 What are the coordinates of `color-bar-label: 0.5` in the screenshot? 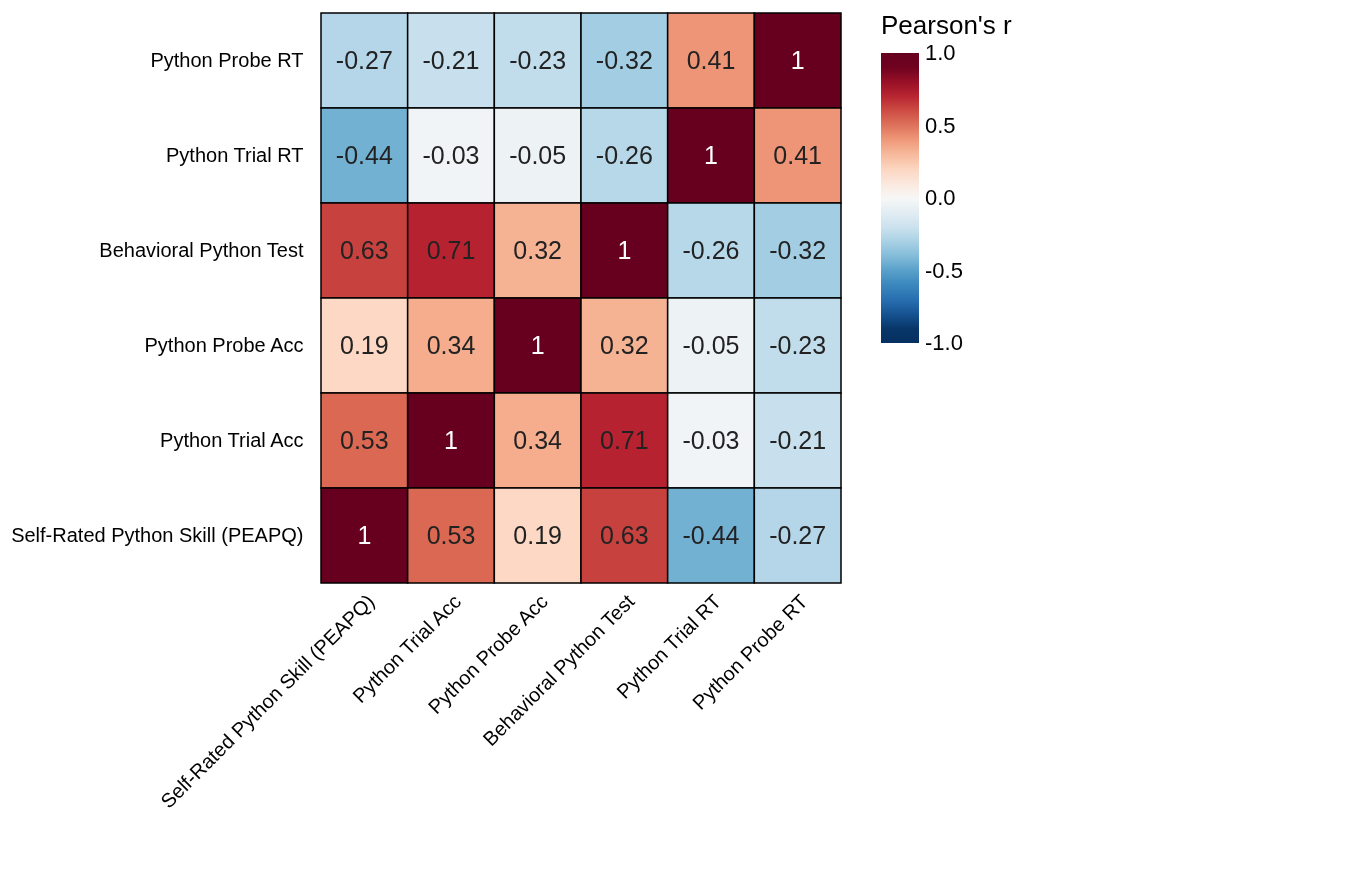 It's located at (940, 125).